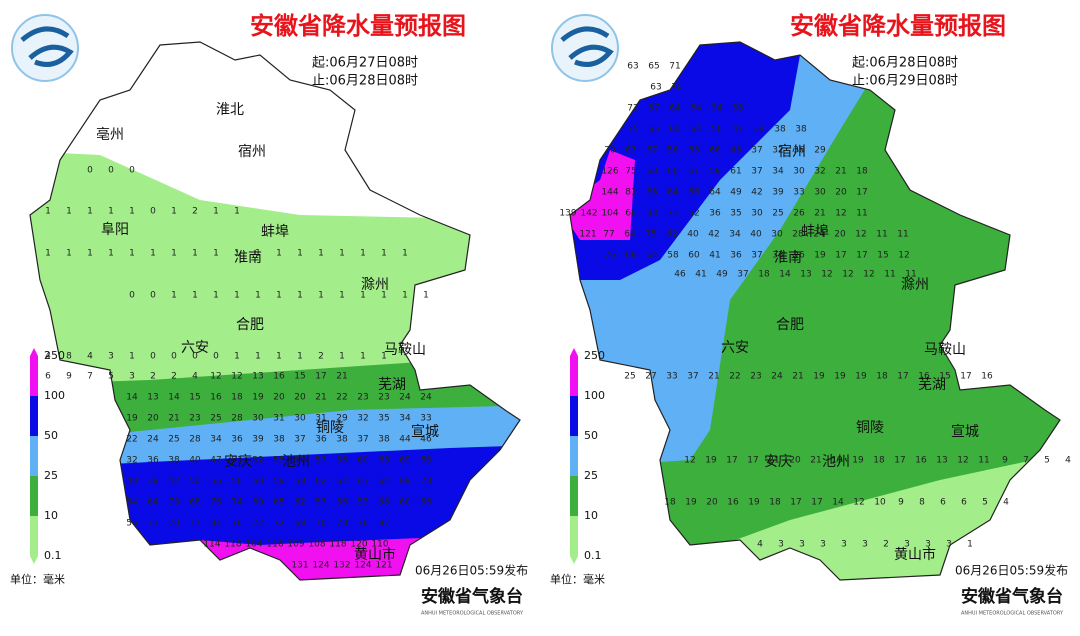 This screenshot has width=1080, height=636. I want to click on grid-value: 28, so click(237, 419).